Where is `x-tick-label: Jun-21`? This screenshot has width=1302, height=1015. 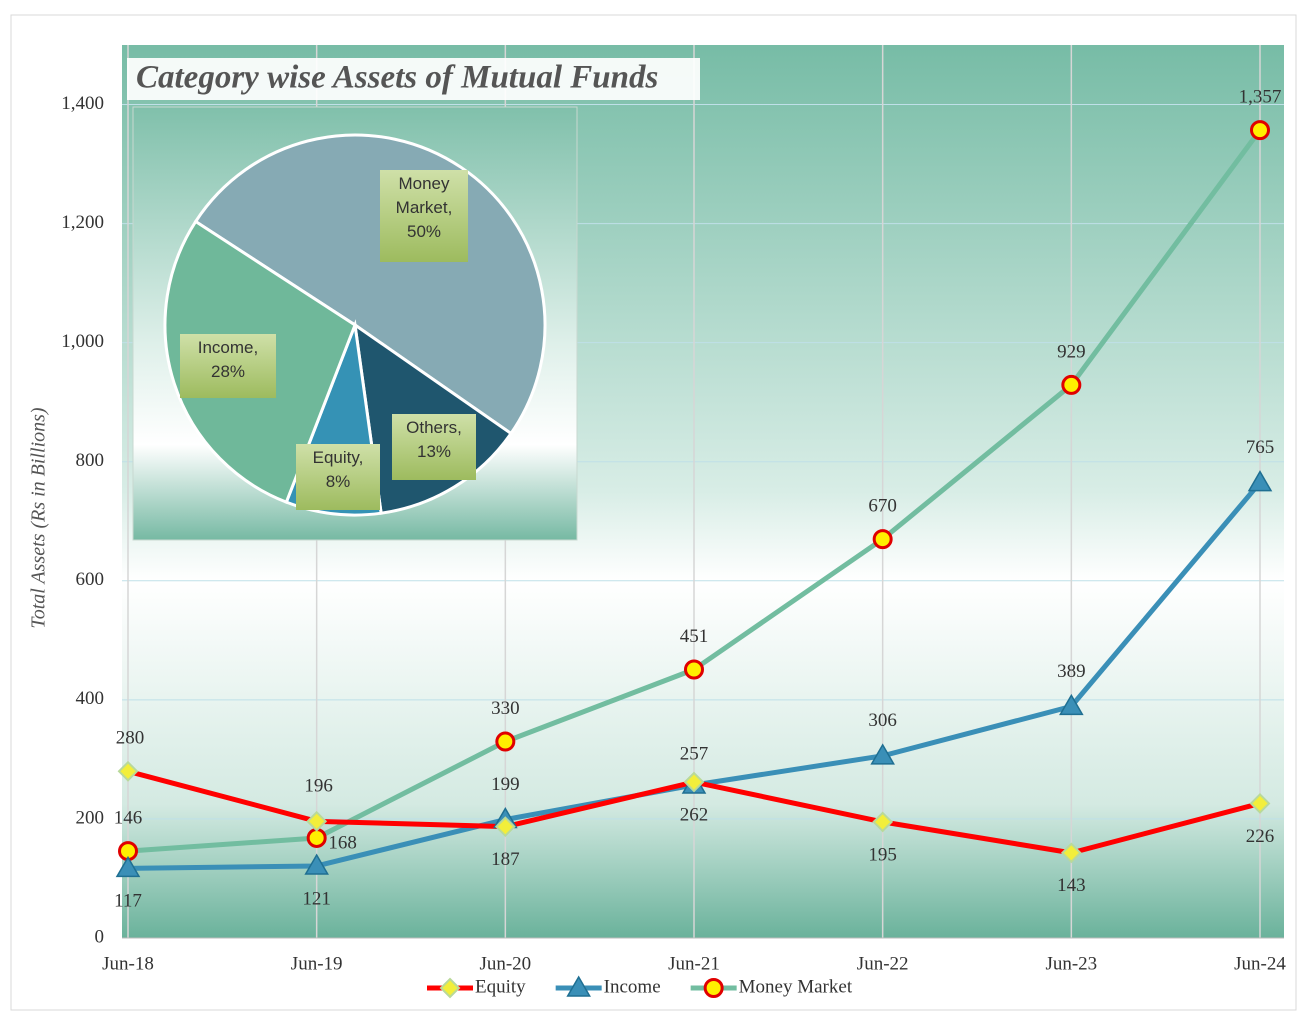
x-tick-label: Jun-21 is located at coordinates (694, 963).